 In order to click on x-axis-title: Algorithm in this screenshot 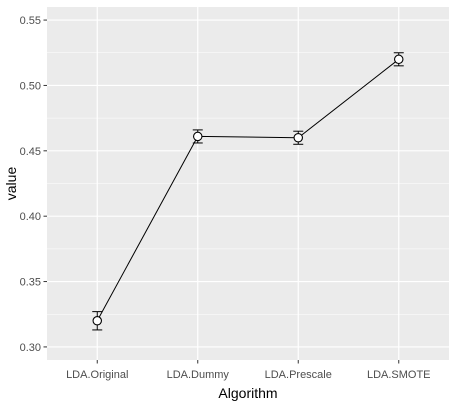, I will do `click(247, 393)`.